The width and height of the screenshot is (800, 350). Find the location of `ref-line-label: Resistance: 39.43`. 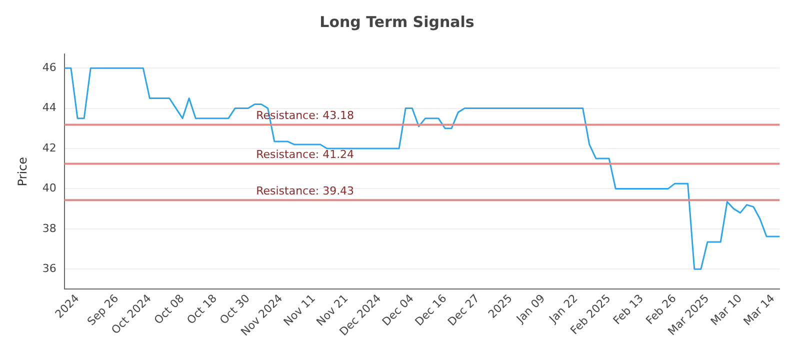

ref-line-label: Resistance: 39.43 is located at coordinates (305, 191).